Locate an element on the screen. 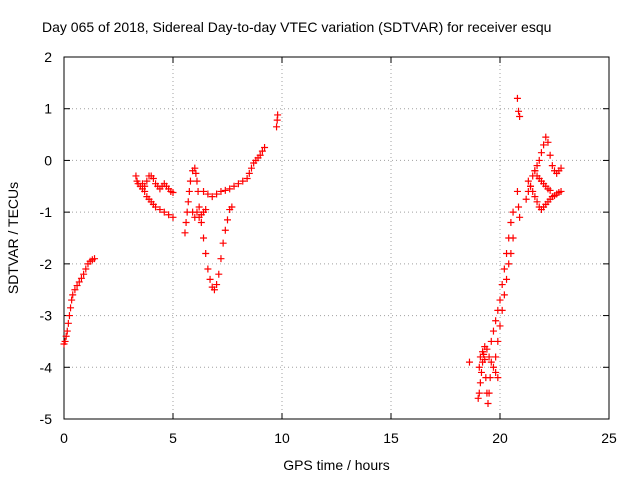 The width and height of the screenshot is (640, 480). y-tick-label: -5 is located at coordinates (46, 419).